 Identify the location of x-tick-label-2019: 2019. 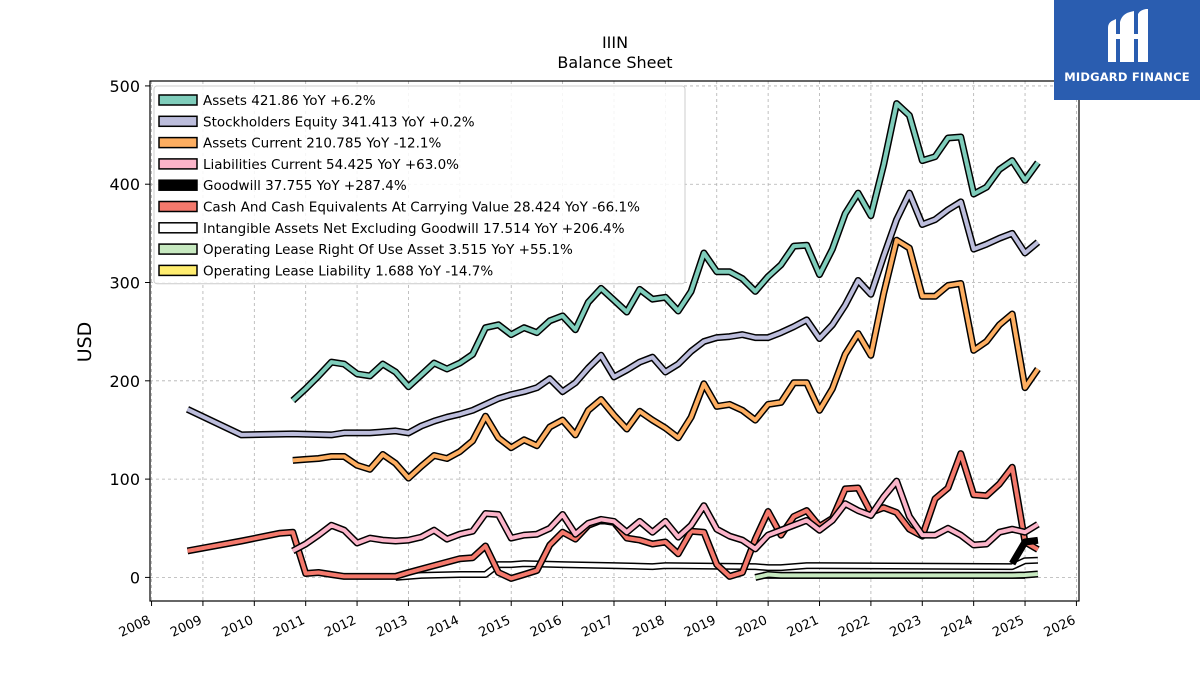
(700, 627).